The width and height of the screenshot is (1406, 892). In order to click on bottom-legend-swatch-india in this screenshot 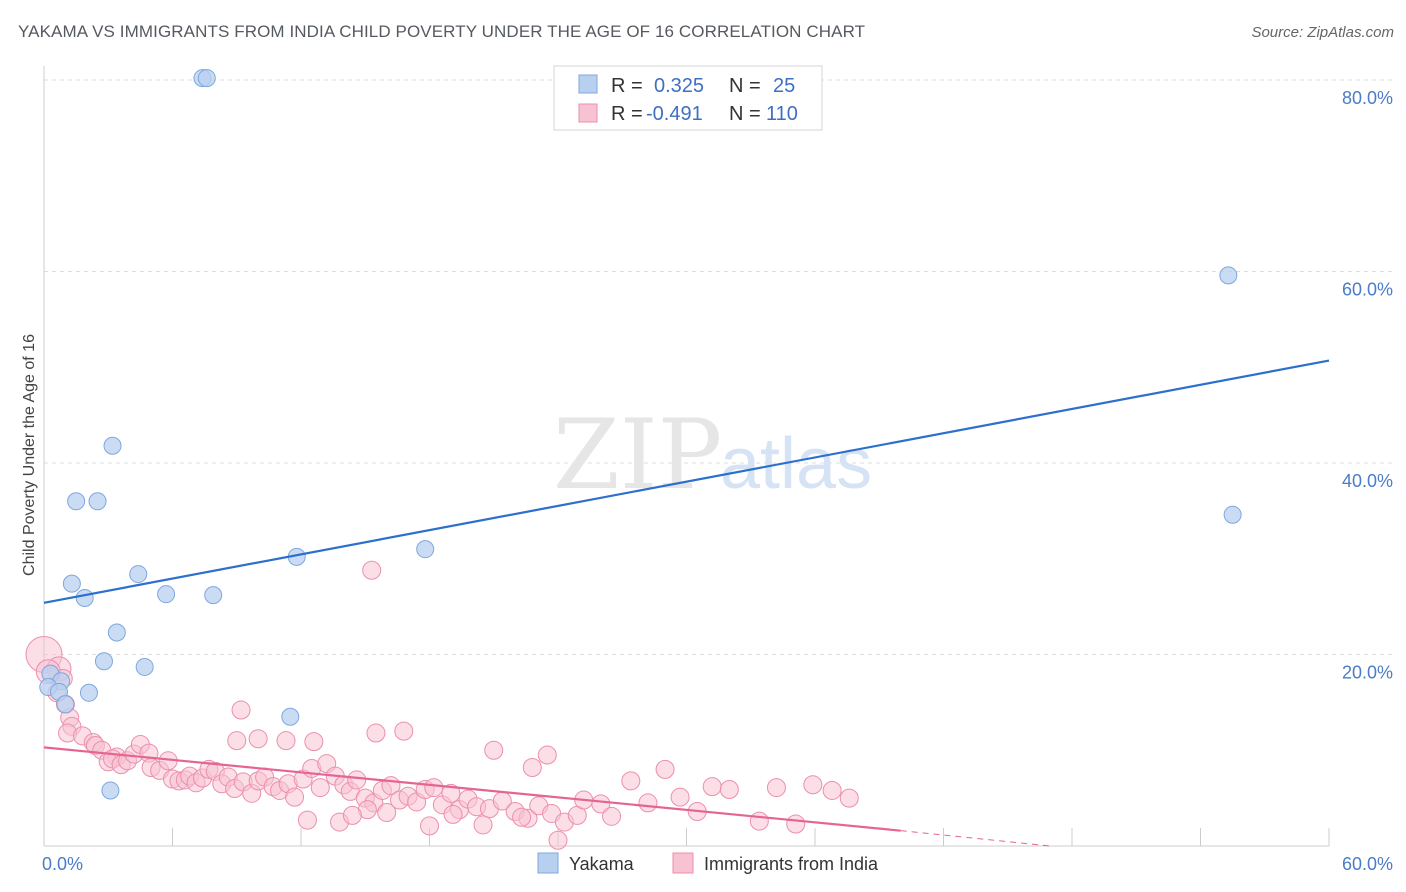, I will do `click(683, 863)`.